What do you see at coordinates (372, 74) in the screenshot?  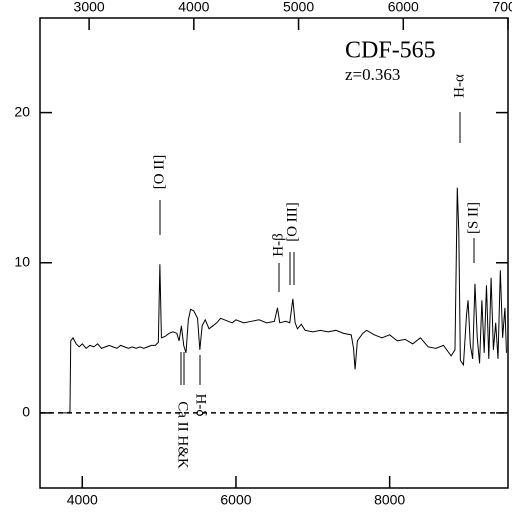 I see `chart-subtitle: z=0.363` at bounding box center [372, 74].